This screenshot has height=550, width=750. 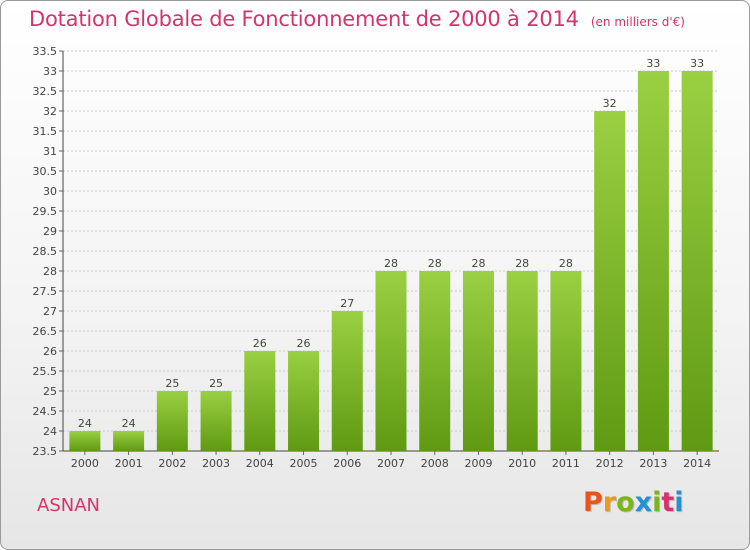 What do you see at coordinates (593, 502) in the screenshot?
I see `logo-letter: P` at bounding box center [593, 502].